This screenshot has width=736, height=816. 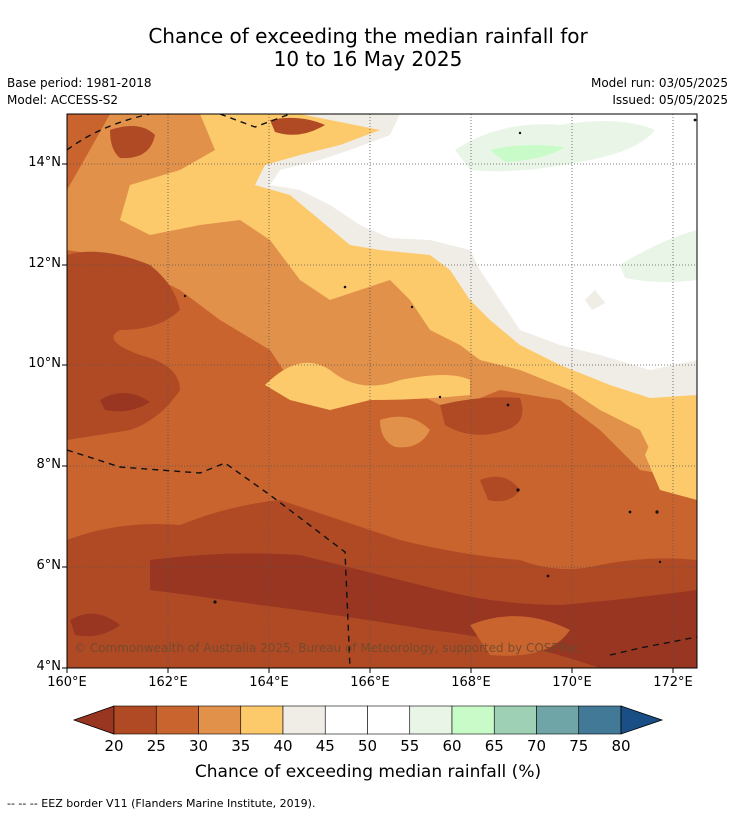 I want to click on colorbar-tick-label: 30, so click(x=198, y=746).